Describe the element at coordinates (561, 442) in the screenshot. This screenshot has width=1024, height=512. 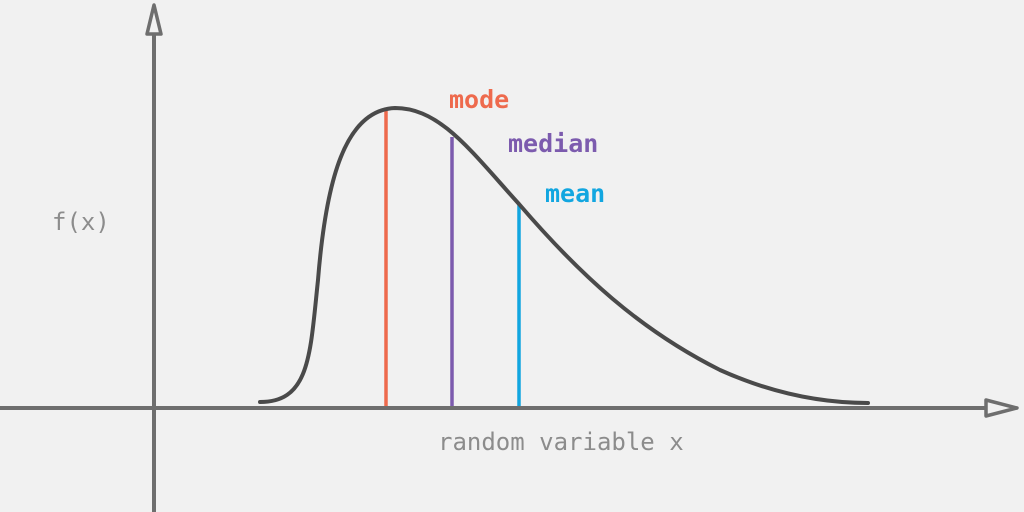
I see `x-axis-label: random variable x` at that location.